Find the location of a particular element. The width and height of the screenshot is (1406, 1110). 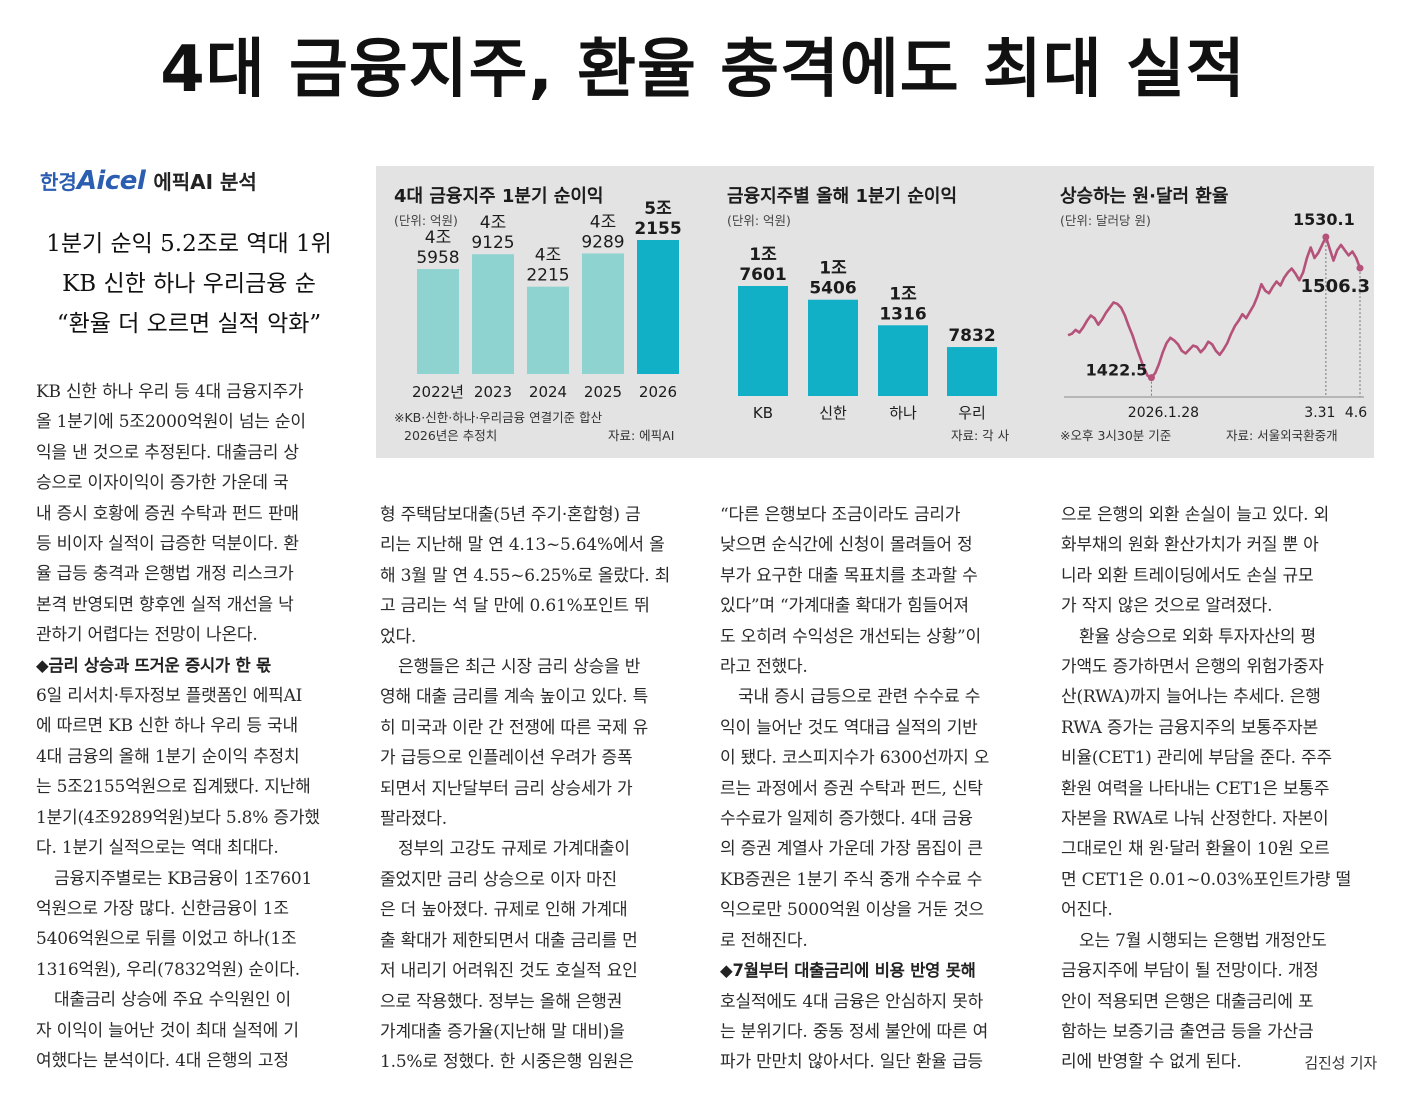

bar-value-label: 7601 is located at coordinates (762, 275).